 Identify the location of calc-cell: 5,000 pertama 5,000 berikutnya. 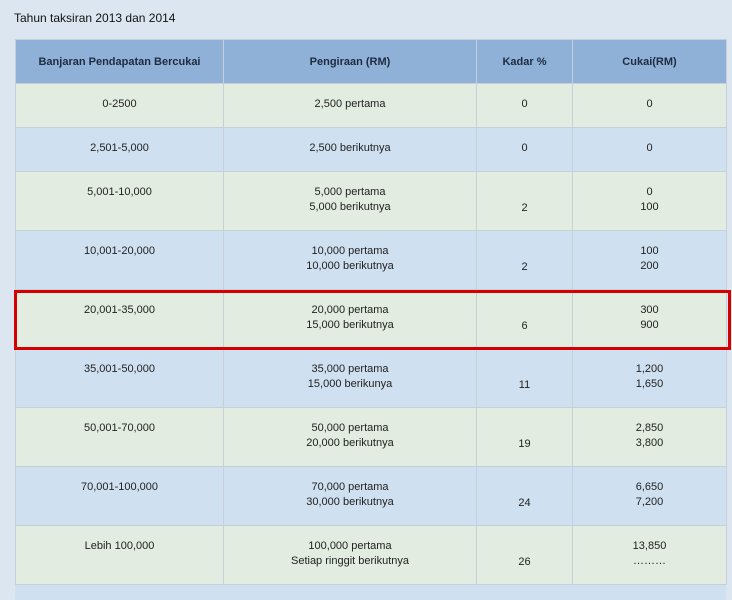
(350, 201).